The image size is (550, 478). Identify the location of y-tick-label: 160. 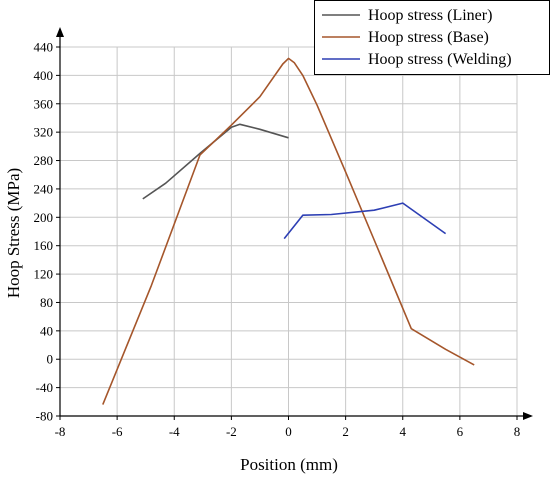
(44, 245).